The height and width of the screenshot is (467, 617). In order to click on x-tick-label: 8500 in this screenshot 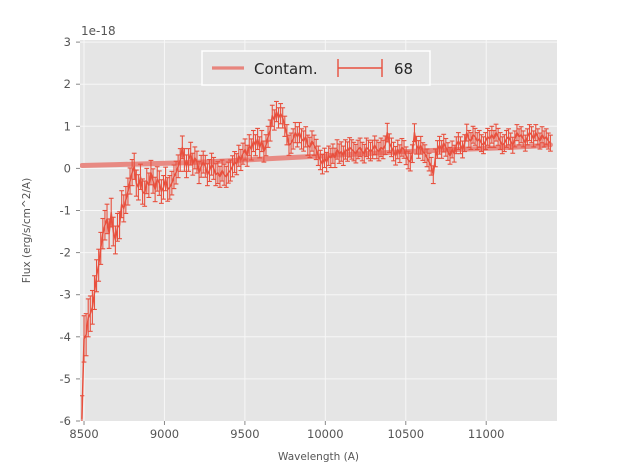, I will do `click(83, 434)`.